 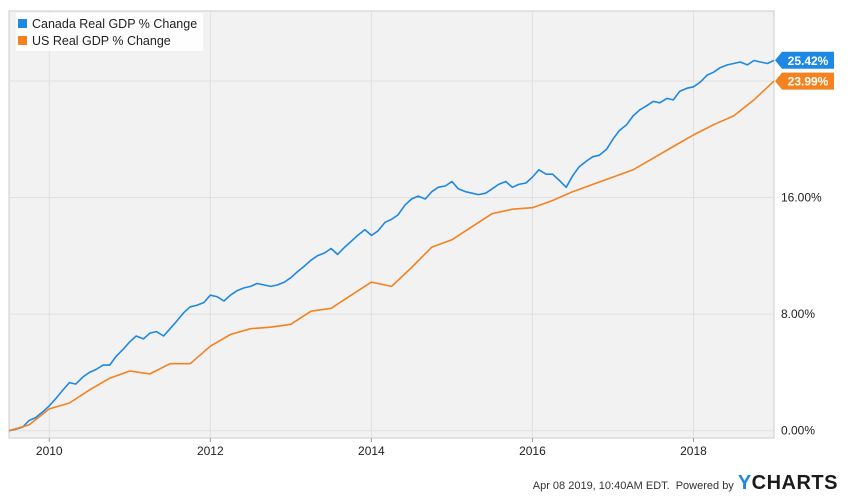 What do you see at coordinates (101, 40) in the screenshot?
I see `legend-label-us: US Real GDP % Change` at bounding box center [101, 40].